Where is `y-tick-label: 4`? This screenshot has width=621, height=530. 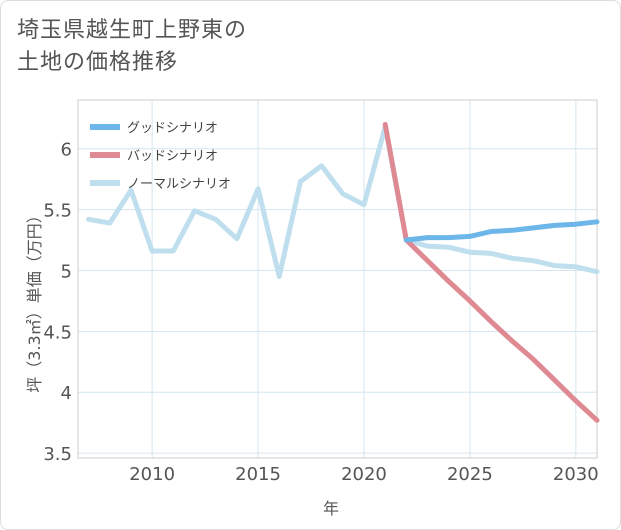 y-tick-label: 4 is located at coordinates (66, 393).